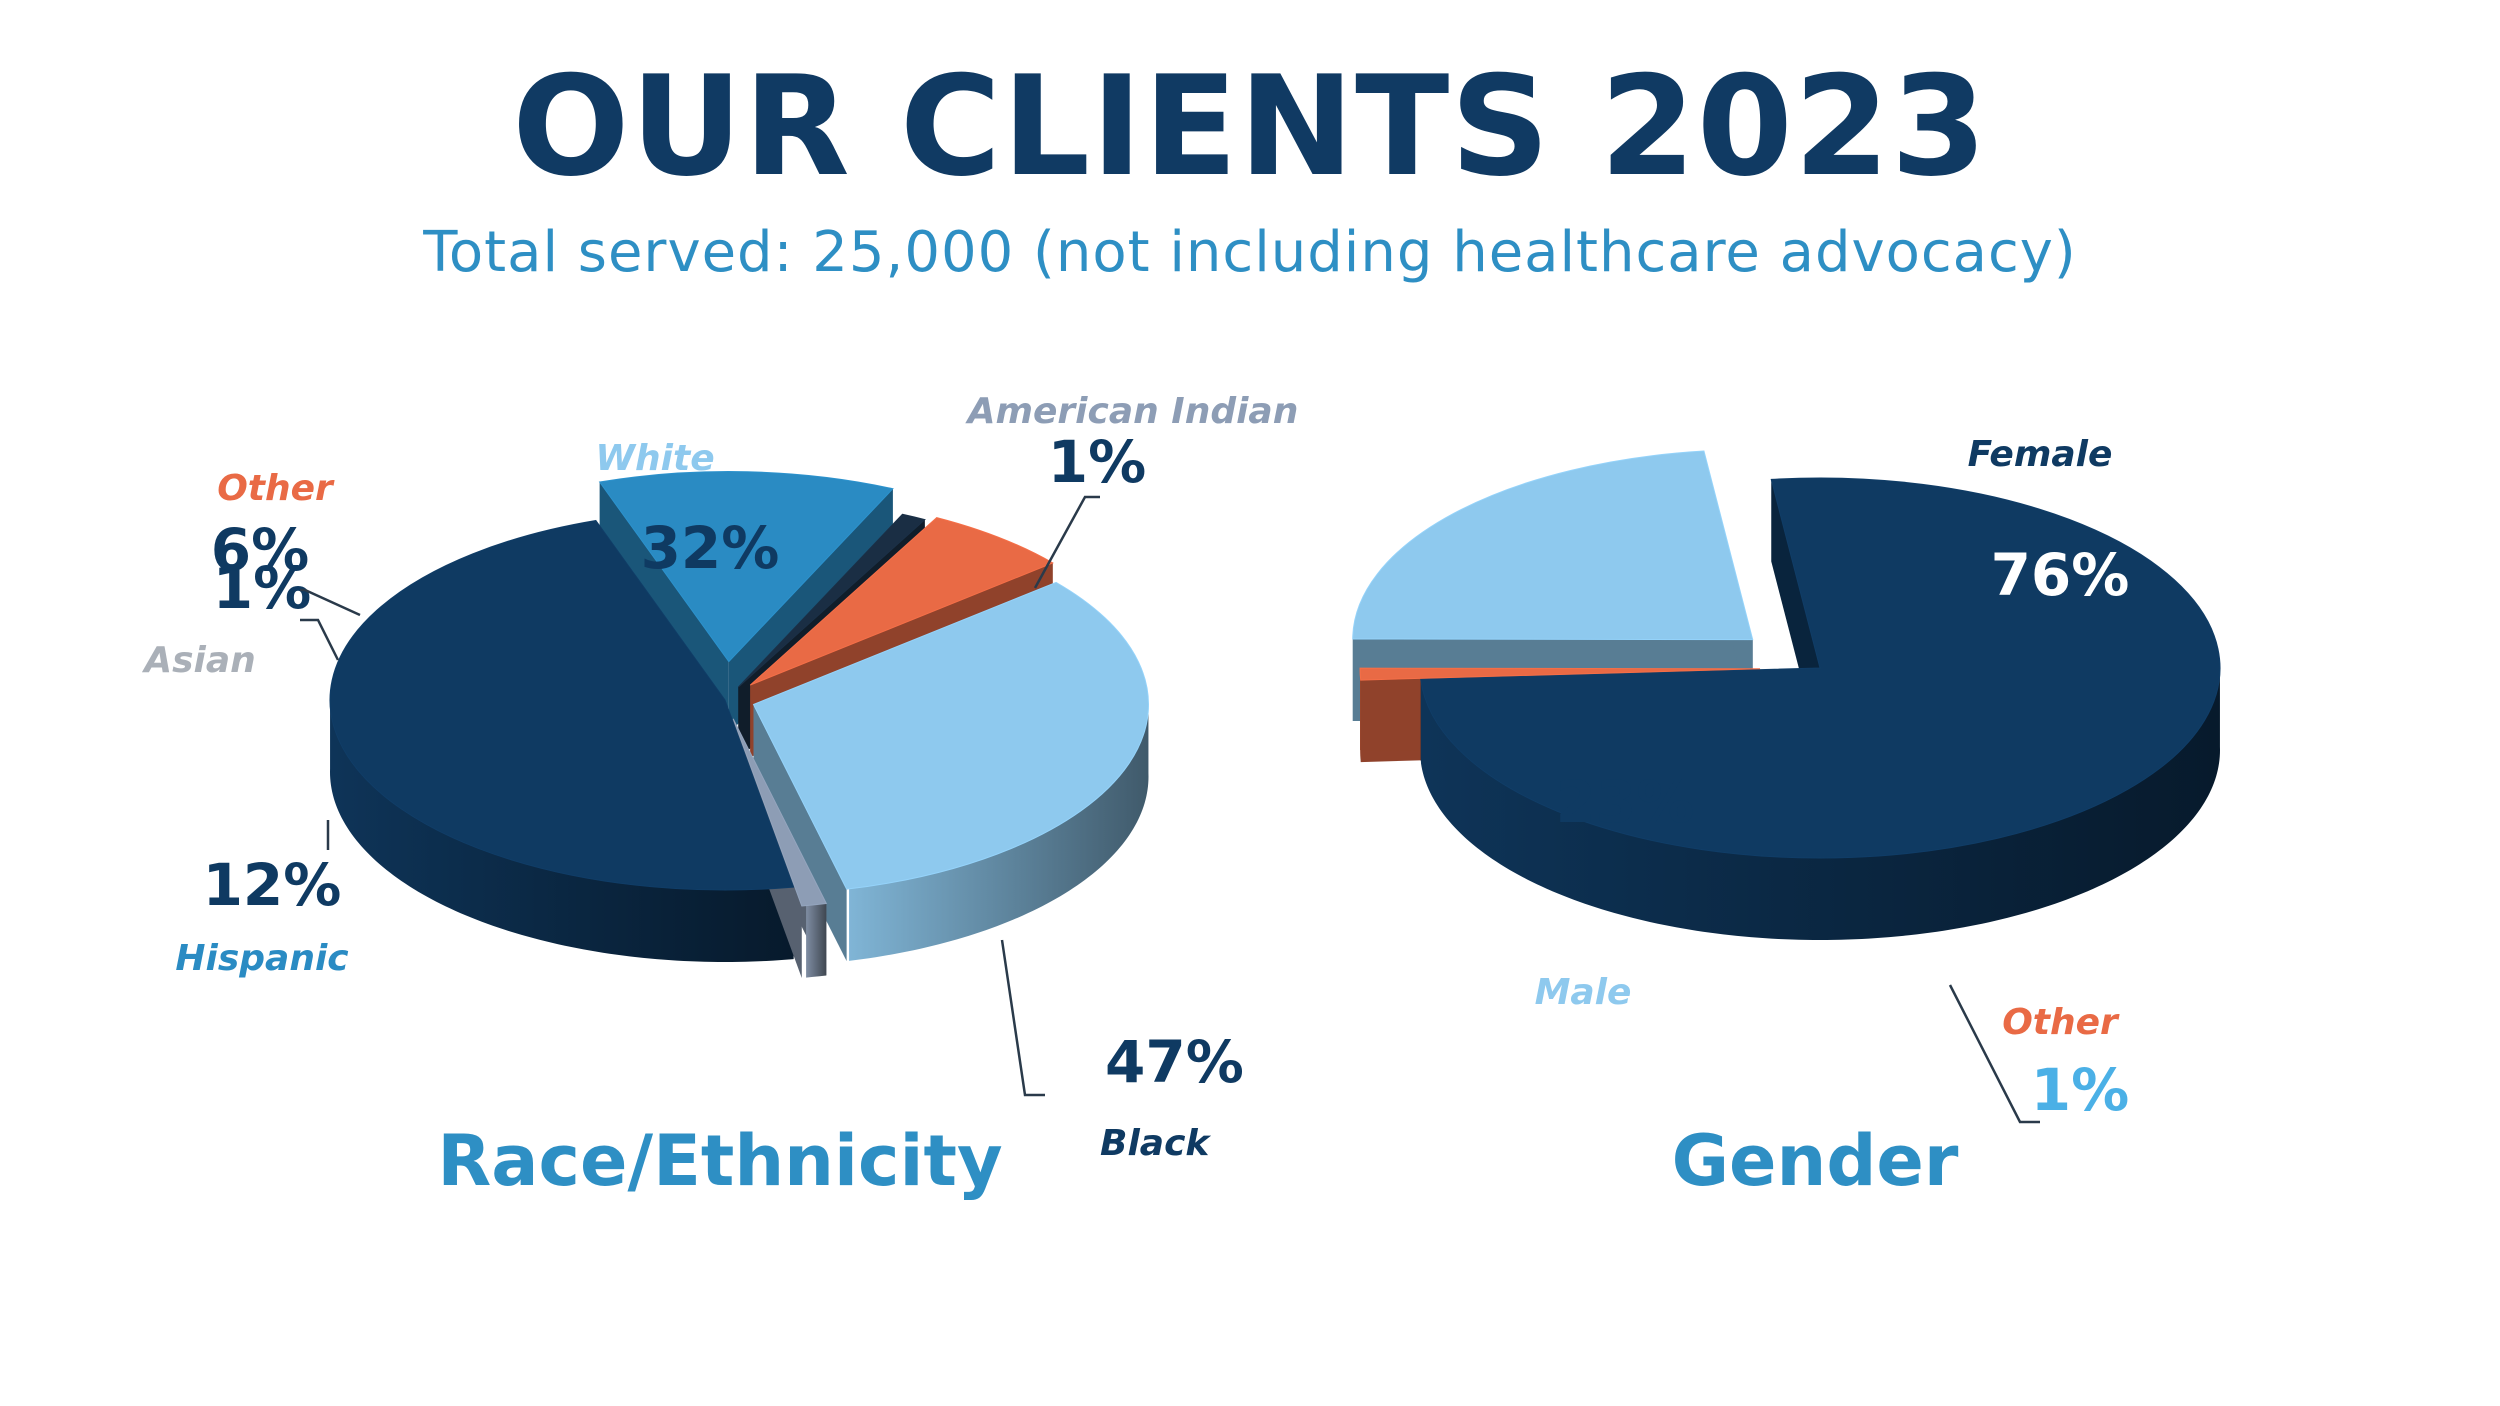  What do you see at coordinates (1022, 1018) in the screenshot?
I see `black-leader-line` at bounding box center [1022, 1018].